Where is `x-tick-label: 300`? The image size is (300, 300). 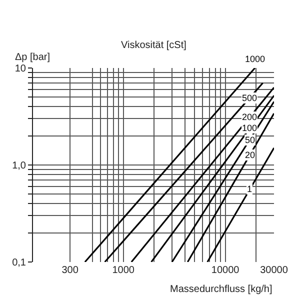
x-tick-label: 300 is located at coordinates (70, 270).